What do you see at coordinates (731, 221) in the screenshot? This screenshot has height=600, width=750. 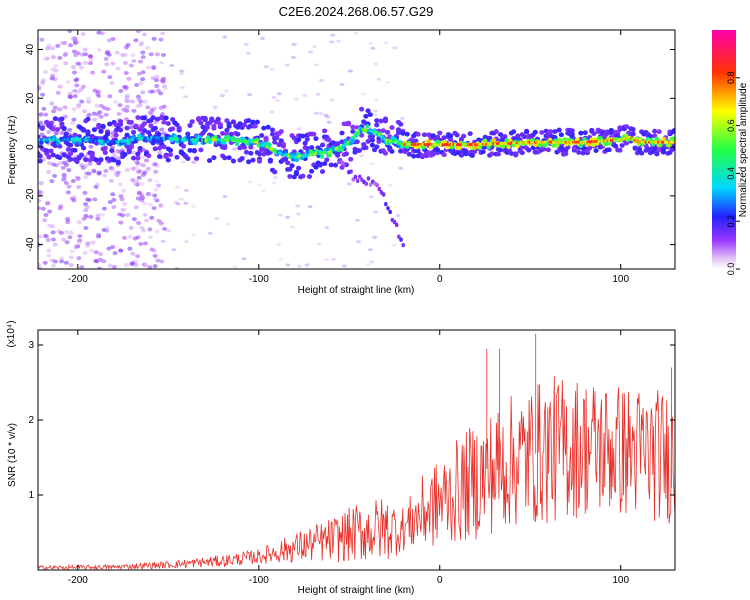 I see `colorbar-tick-label: 0.2` at bounding box center [731, 221].